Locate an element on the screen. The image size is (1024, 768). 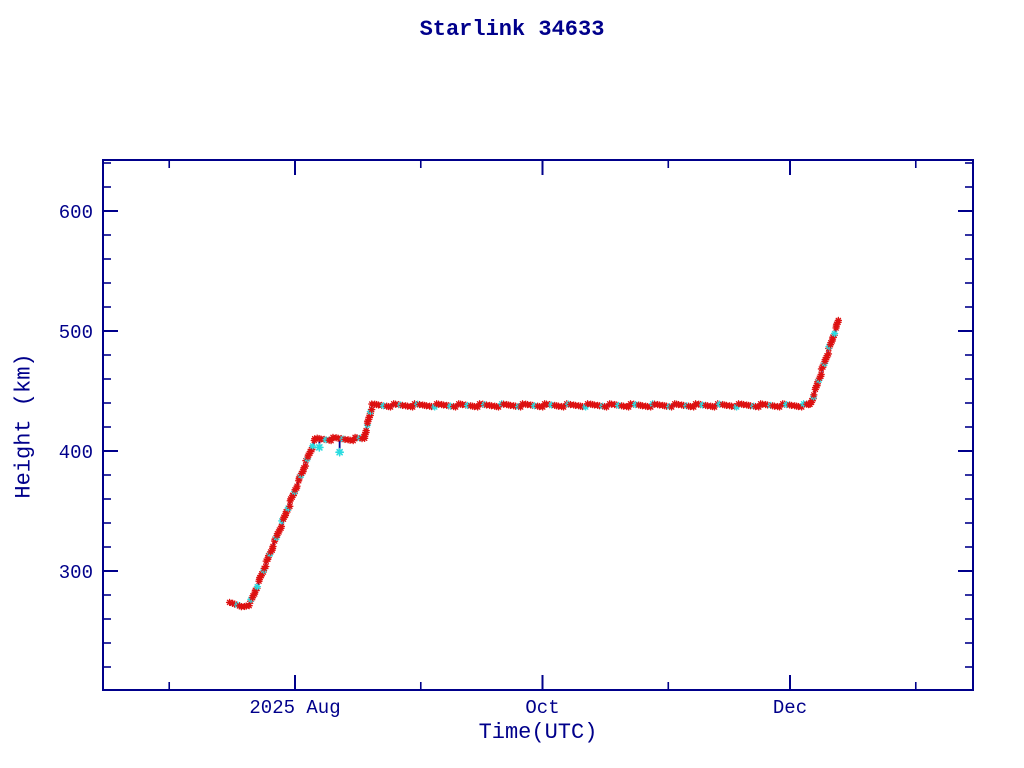
y-tick-label: 400 is located at coordinates (76, 453).